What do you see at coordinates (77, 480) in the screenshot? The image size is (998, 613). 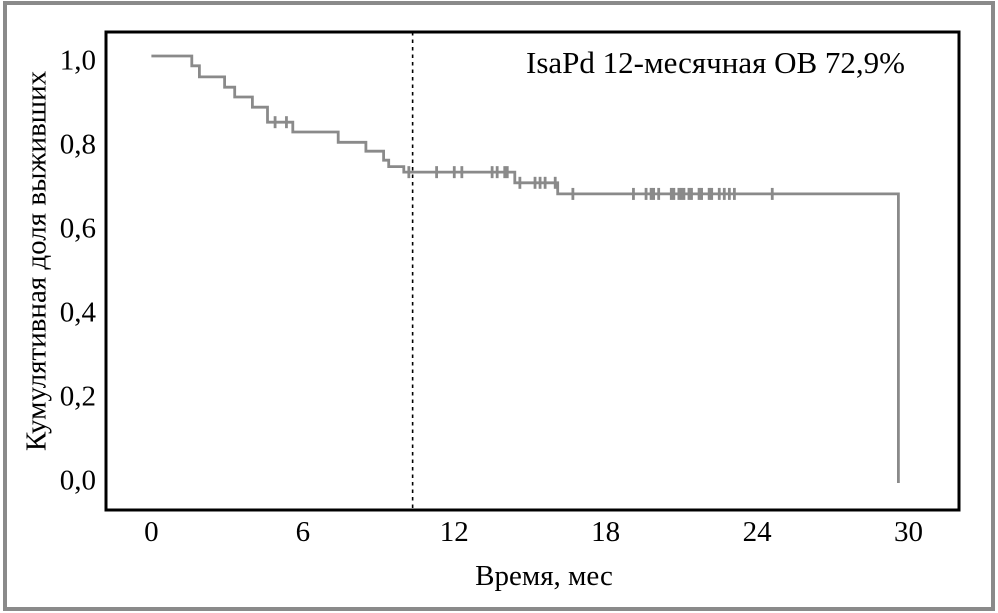 I see `y-tick-label-0,0: 0,0` at bounding box center [77, 480].